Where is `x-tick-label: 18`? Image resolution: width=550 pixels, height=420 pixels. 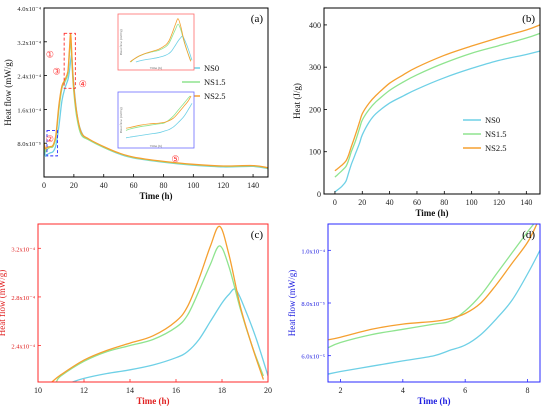 x-tick-label: 18 is located at coordinates (222, 390).